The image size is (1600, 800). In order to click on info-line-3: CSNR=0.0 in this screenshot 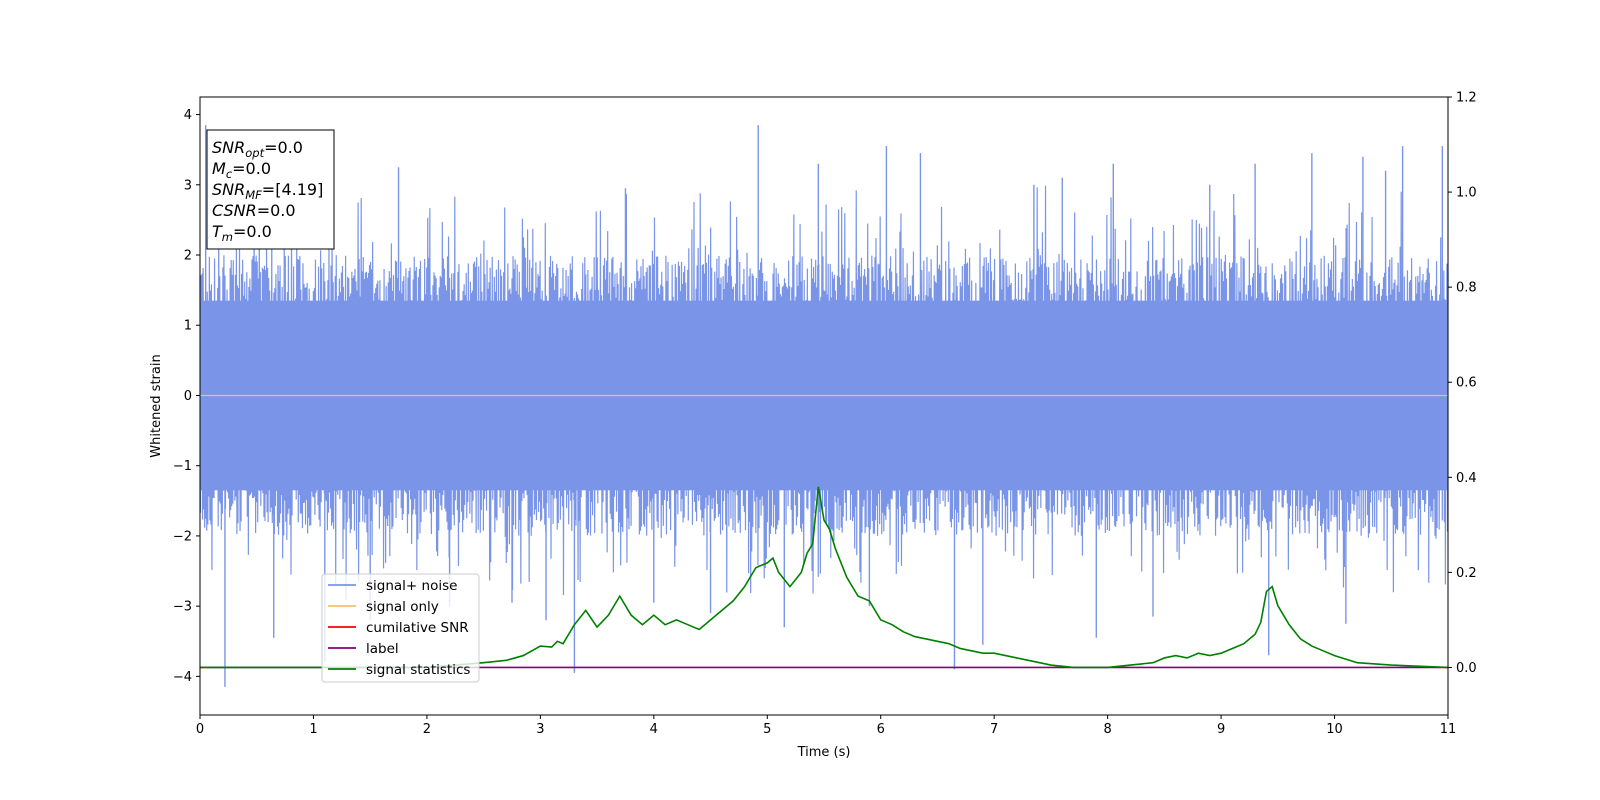, I will do `click(254, 210)`.